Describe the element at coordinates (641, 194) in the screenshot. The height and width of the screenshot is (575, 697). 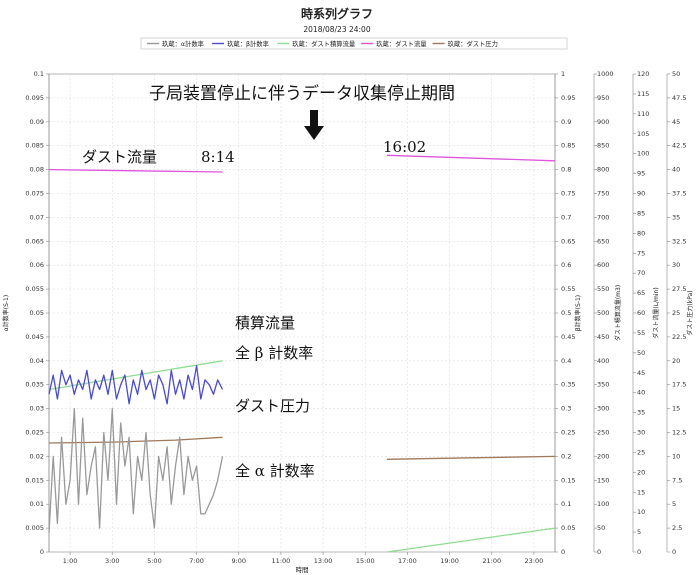
I see `tick-label: 90` at that location.